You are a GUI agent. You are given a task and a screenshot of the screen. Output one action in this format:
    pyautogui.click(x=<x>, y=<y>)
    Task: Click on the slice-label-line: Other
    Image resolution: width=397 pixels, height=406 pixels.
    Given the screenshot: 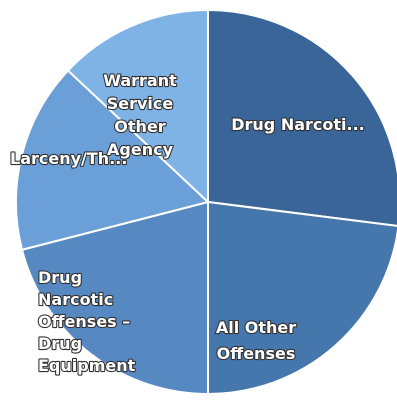 What is the action you would take?
    pyautogui.click(x=139, y=126)
    